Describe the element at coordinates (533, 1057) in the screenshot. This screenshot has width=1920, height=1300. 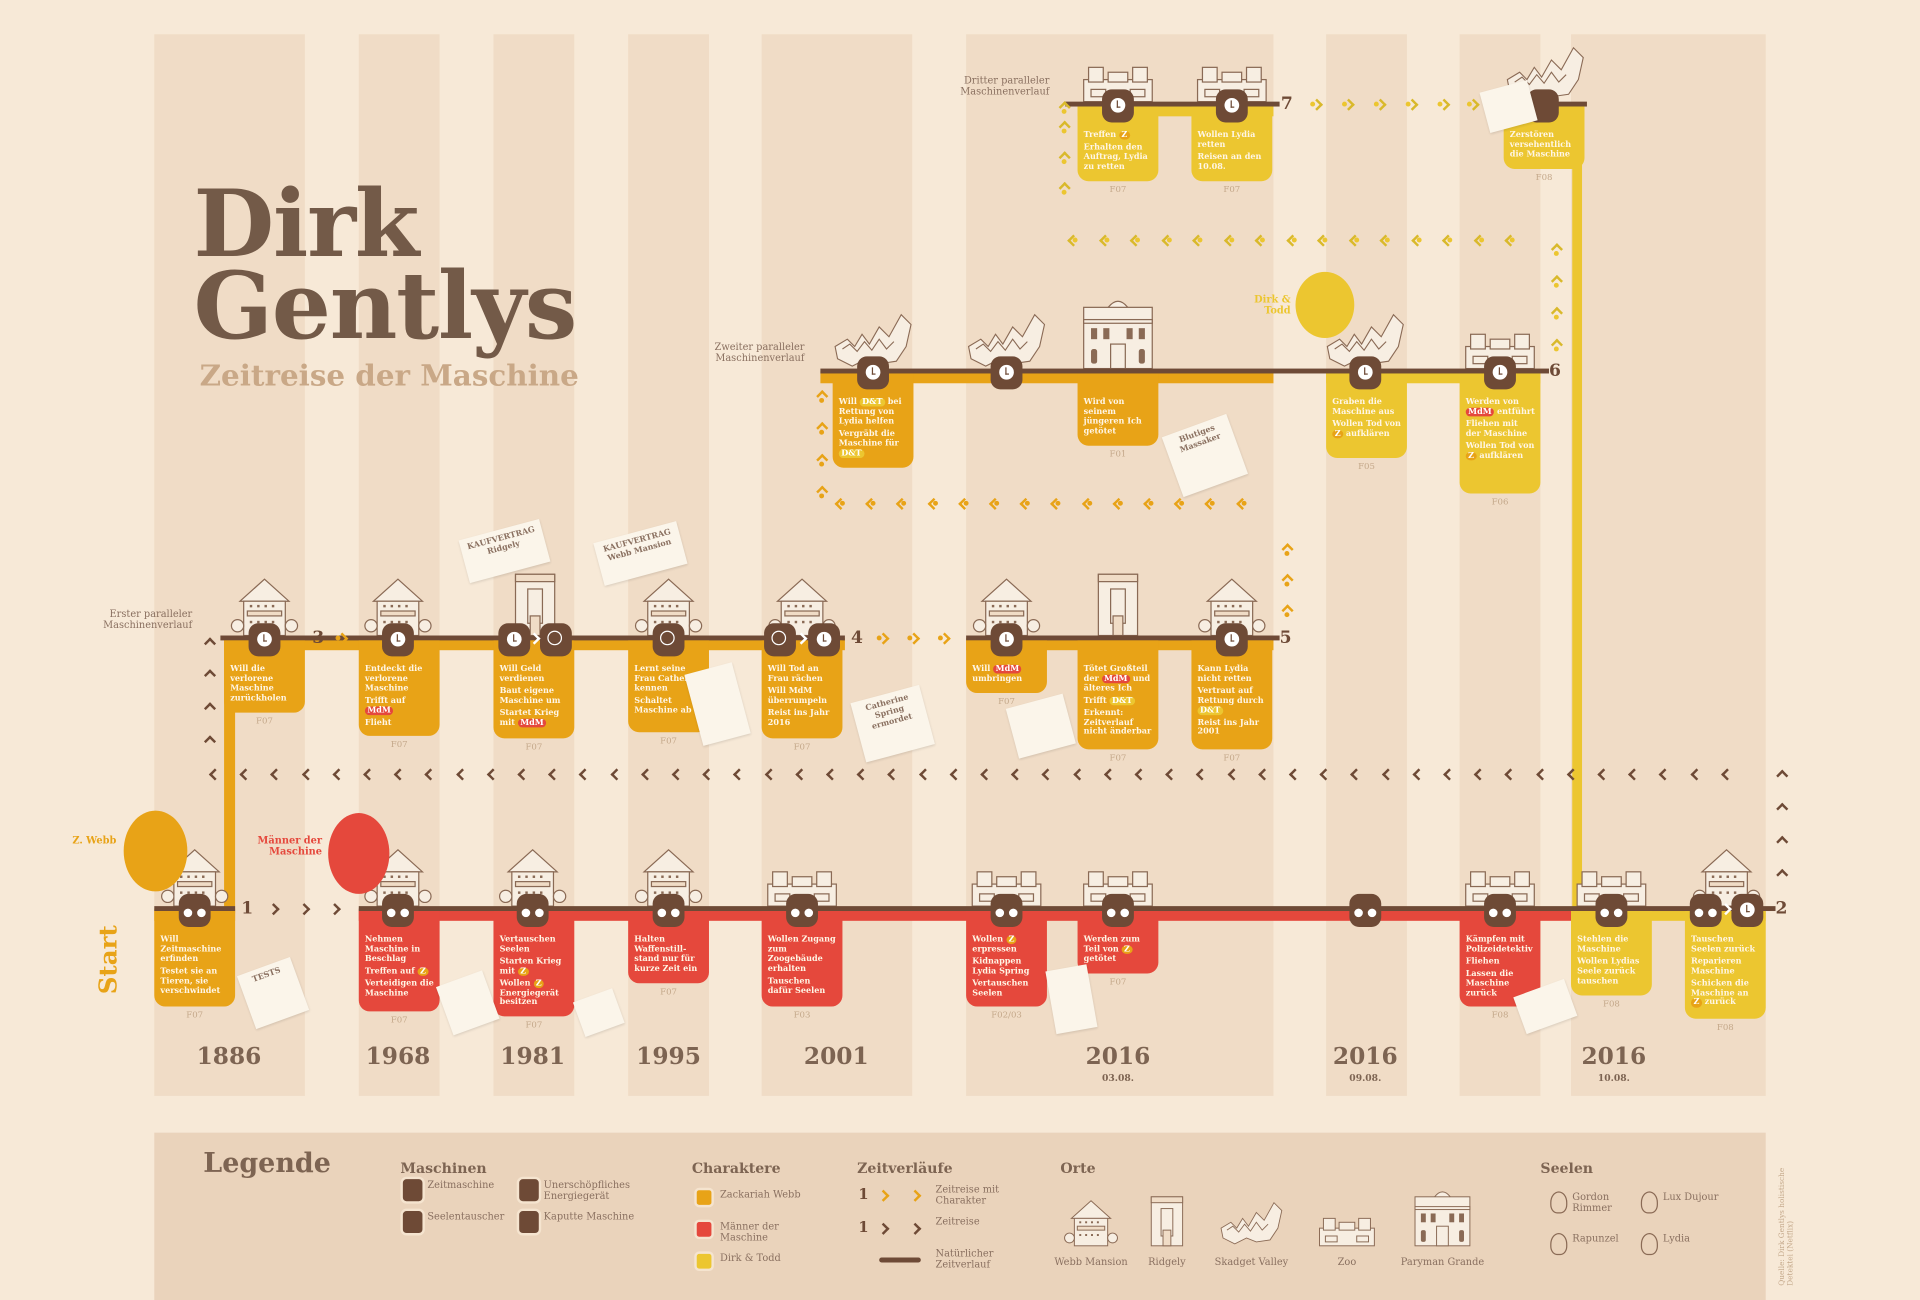
I see `year-label: 1981` at that location.